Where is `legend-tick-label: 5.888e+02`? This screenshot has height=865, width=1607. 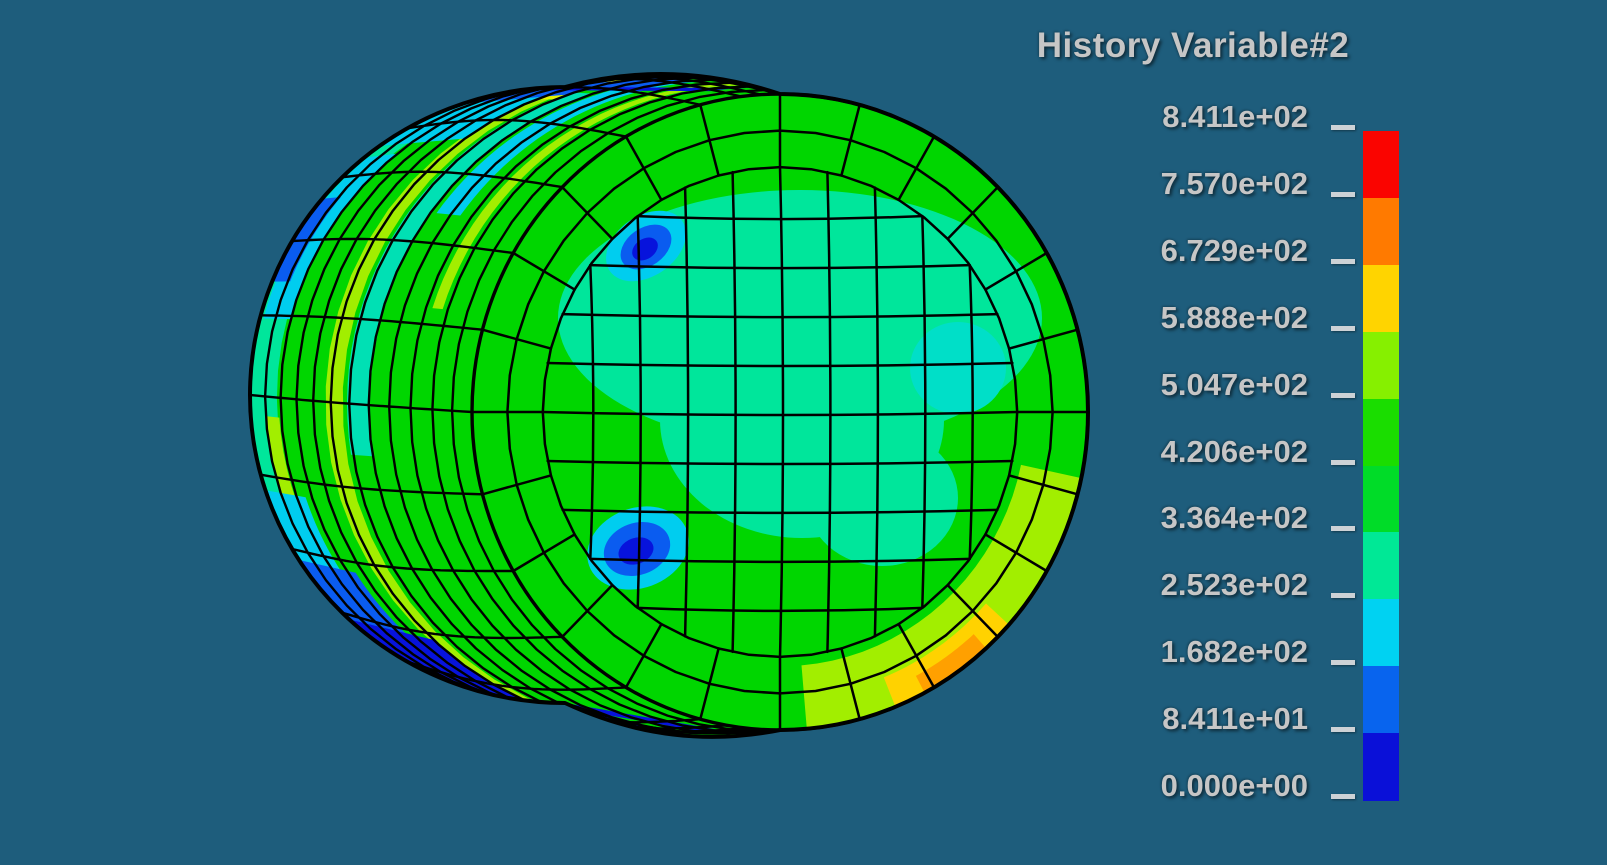 legend-tick-label: 5.888e+02 is located at coordinates (1234, 317).